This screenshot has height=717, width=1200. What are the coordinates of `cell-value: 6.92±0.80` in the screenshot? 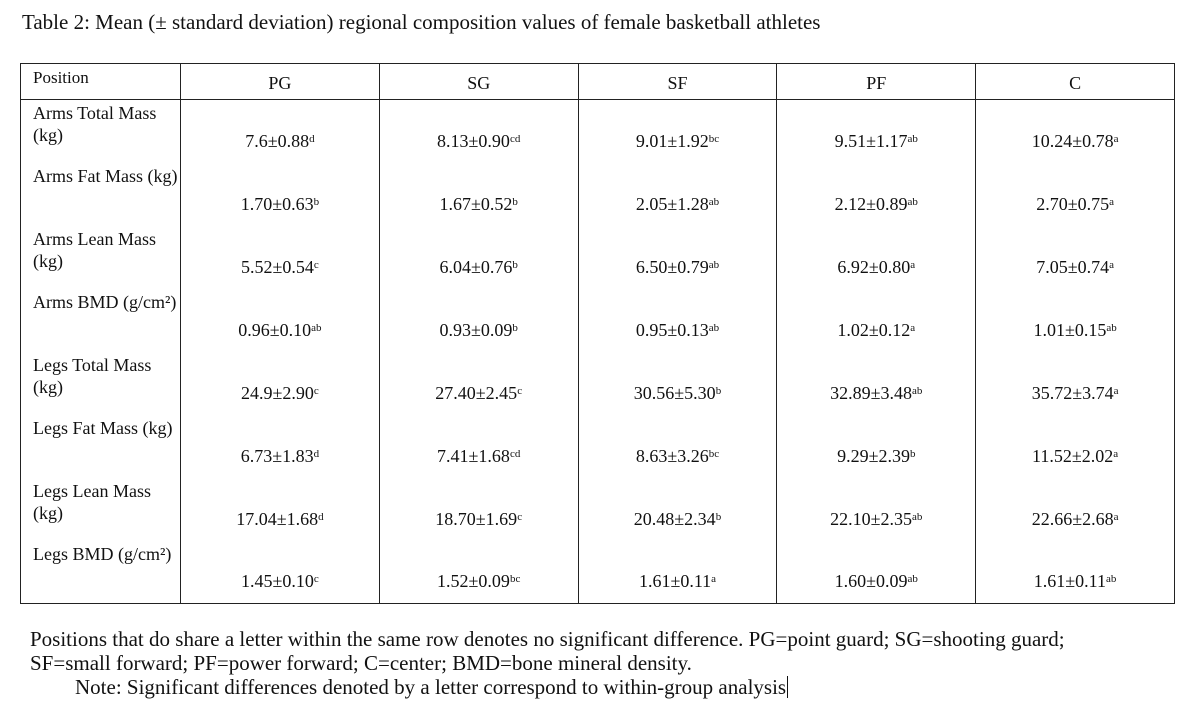 It's located at (874, 266).